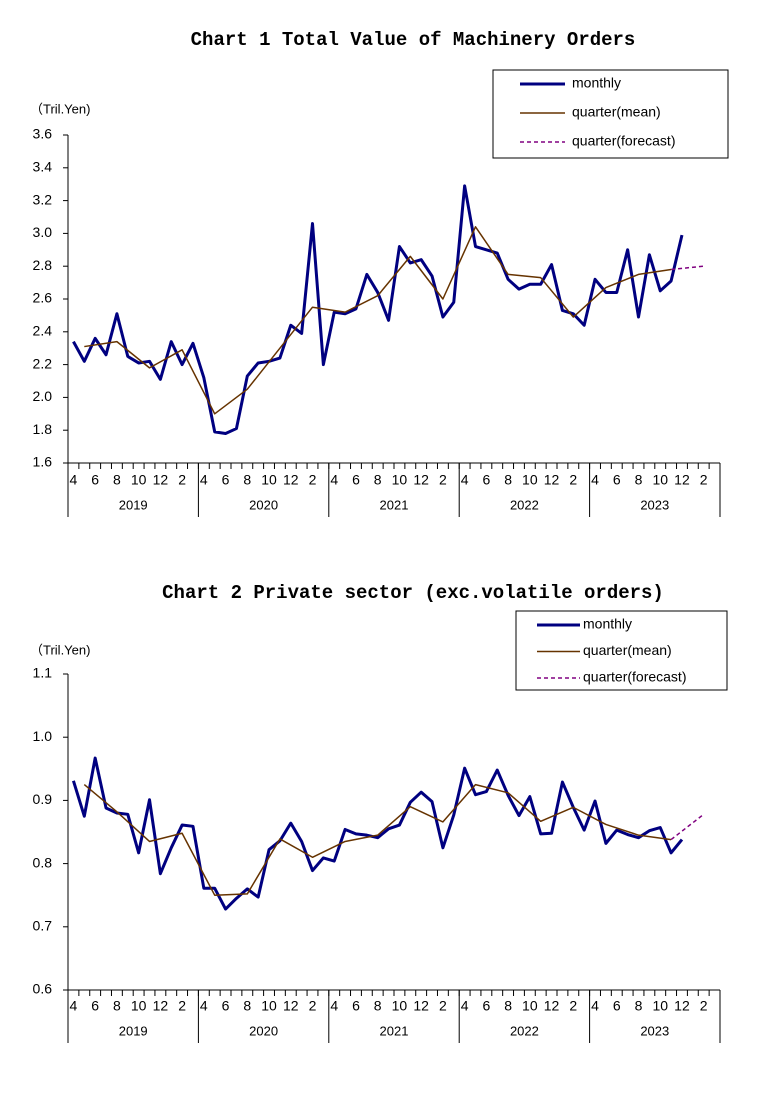 The height and width of the screenshot is (1104, 772). What do you see at coordinates (43, 167) in the screenshot?
I see `y-tick-label: 3.4` at bounding box center [43, 167].